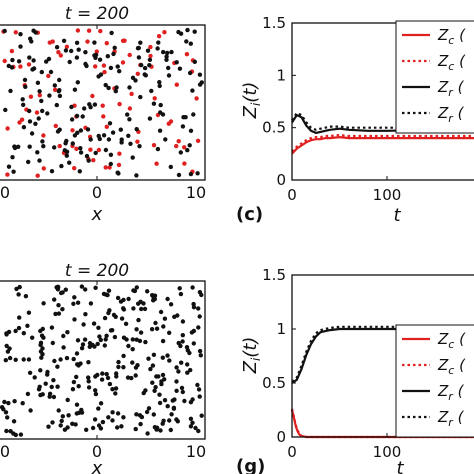 This screenshot has width=474, height=474. What do you see at coordinates (459, 391) in the screenshot?
I see `legend-label-rest: (` at bounding box center [459, 391].